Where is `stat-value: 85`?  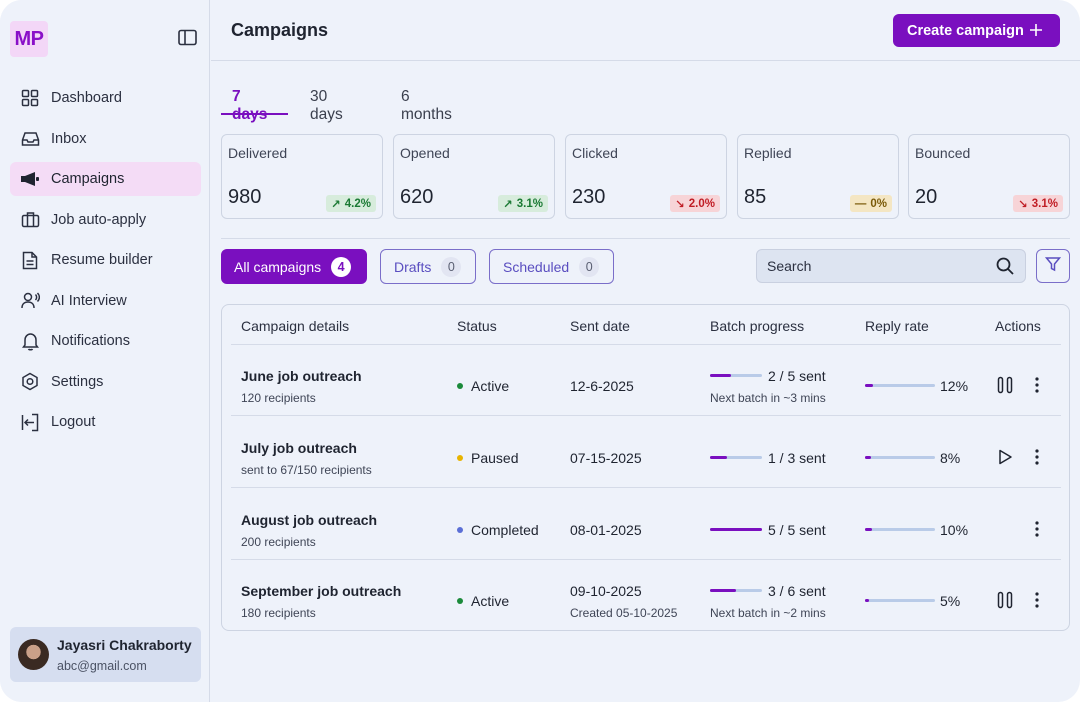 stat-value: 85 is located at coordinates (755, 197).